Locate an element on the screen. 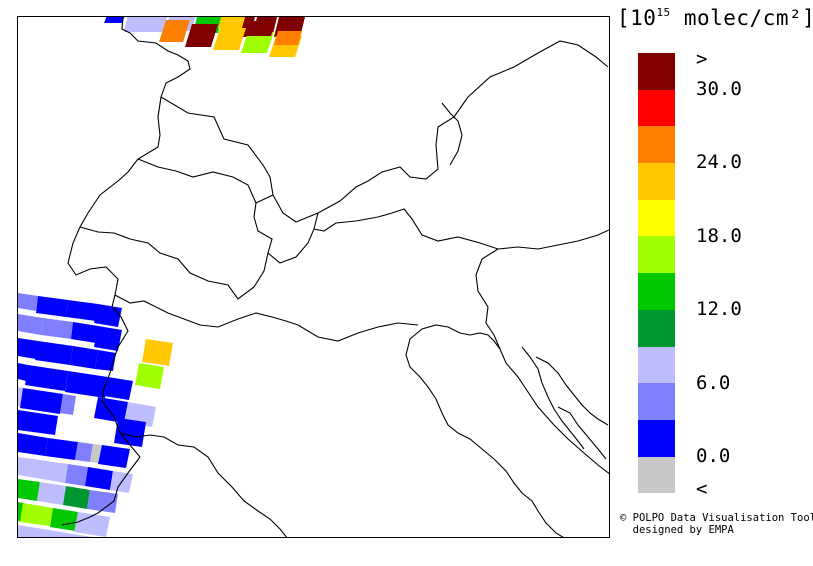 The height and width of the screenshot is (566, 813). satellite-swath-southwest is located at coordinates (95, 415).